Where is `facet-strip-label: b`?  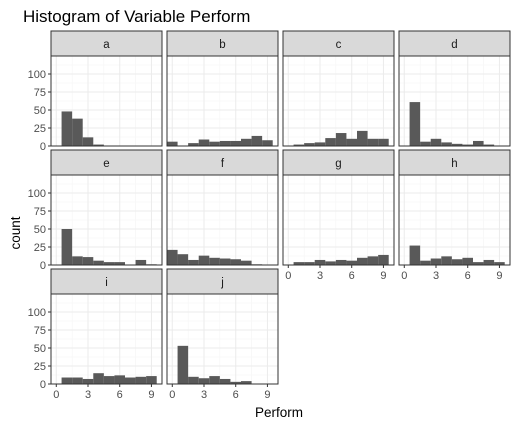
facet-strip-label: b is located at coordinates (222, 45).